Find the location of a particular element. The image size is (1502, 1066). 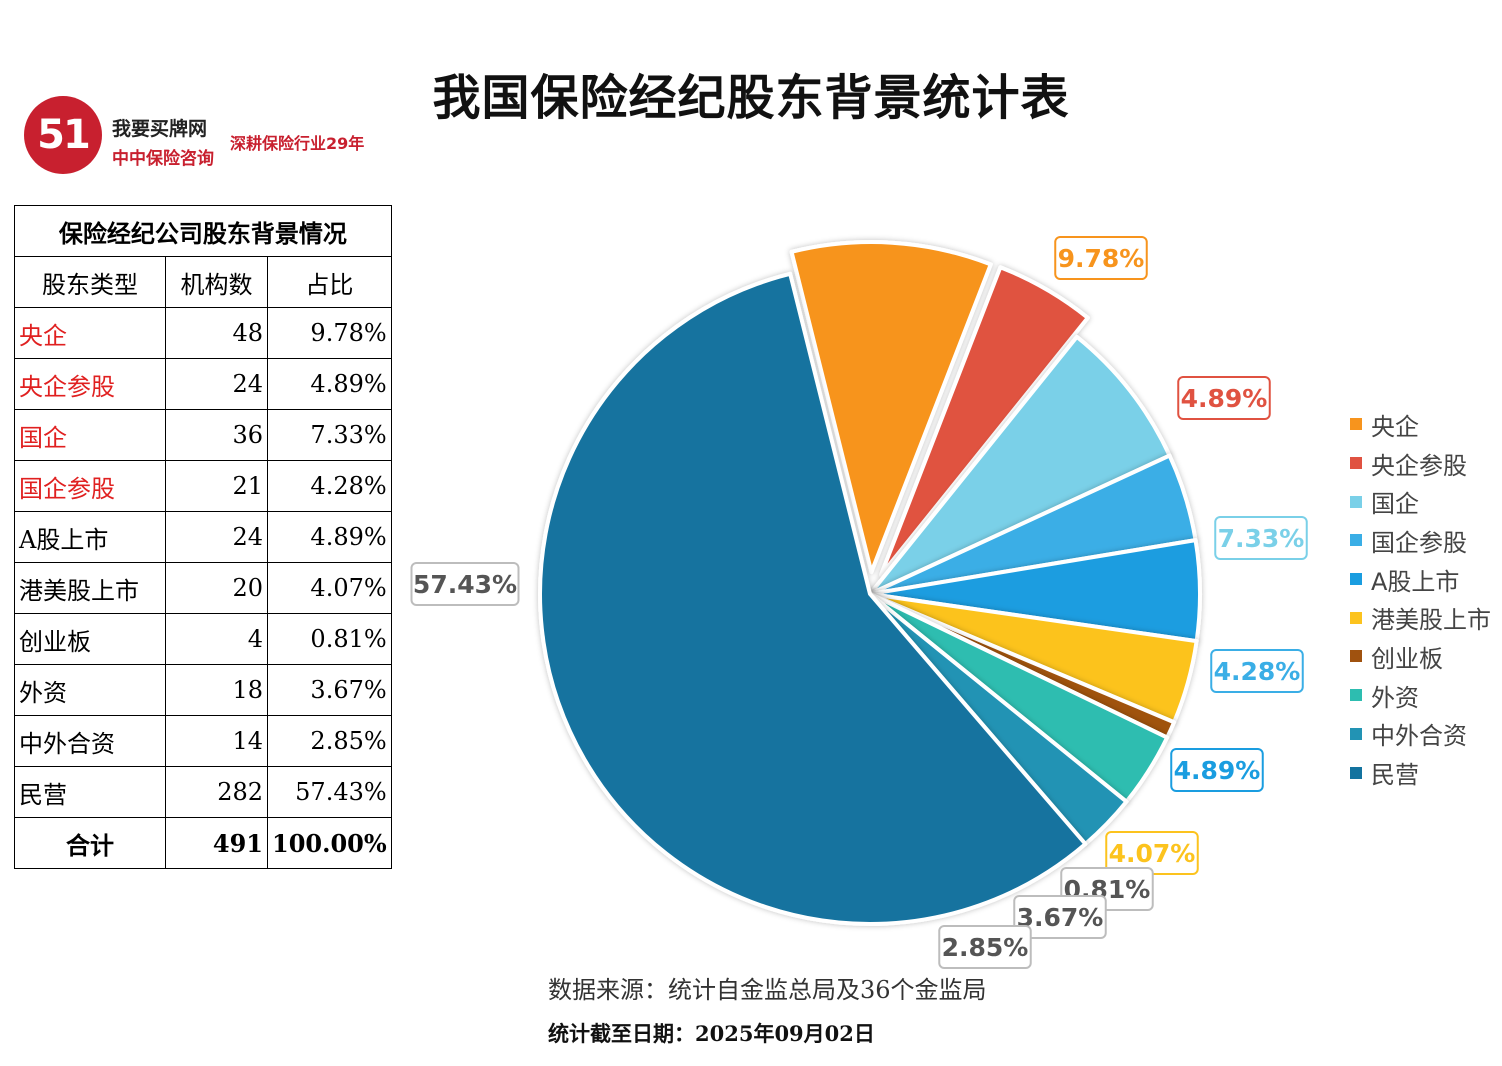

logo-mark: 51 is located at coordinates (63, 135).